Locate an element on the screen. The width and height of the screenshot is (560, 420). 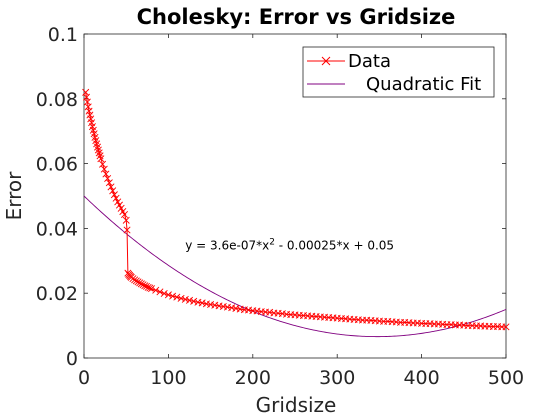
x-axis-label: Gridsize is located at coordinates (296, 405).